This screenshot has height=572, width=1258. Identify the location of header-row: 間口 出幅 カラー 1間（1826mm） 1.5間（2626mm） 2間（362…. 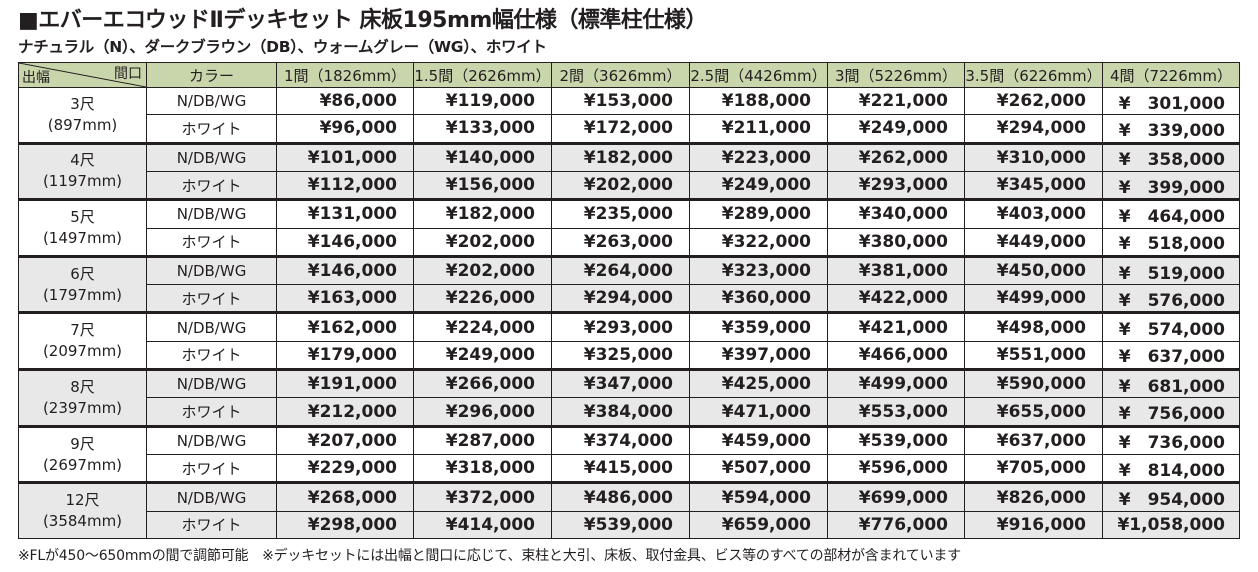
(629, 75).